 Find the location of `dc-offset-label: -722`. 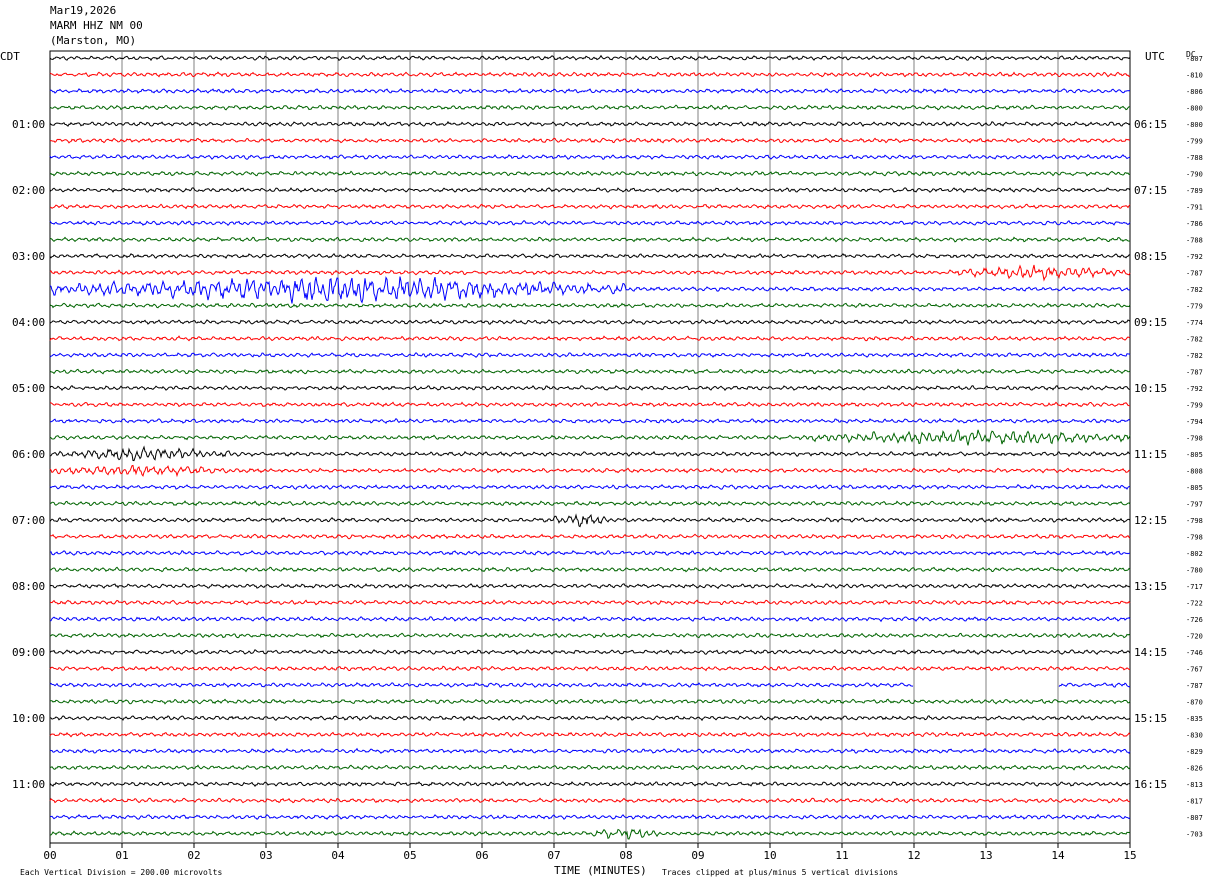

dc-offset-label: -722 is located at coordinates (1194, 604).